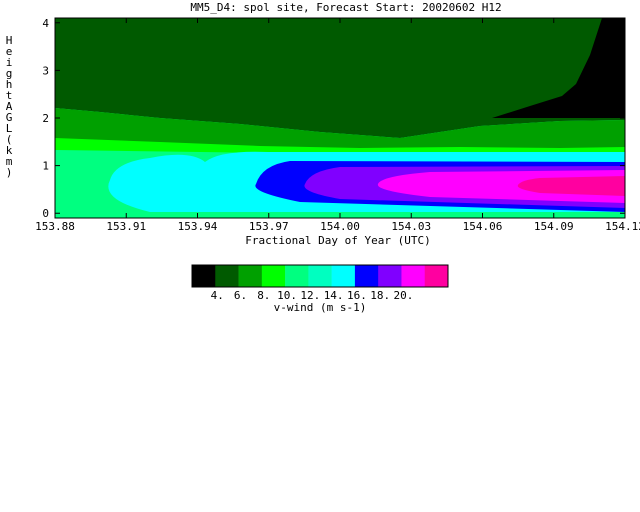 This screenshot has height=512, width=640. Describe the element at coordinates (404, 295) in the screenshot. I see `colorbar-tick-label: 20.` at that location.